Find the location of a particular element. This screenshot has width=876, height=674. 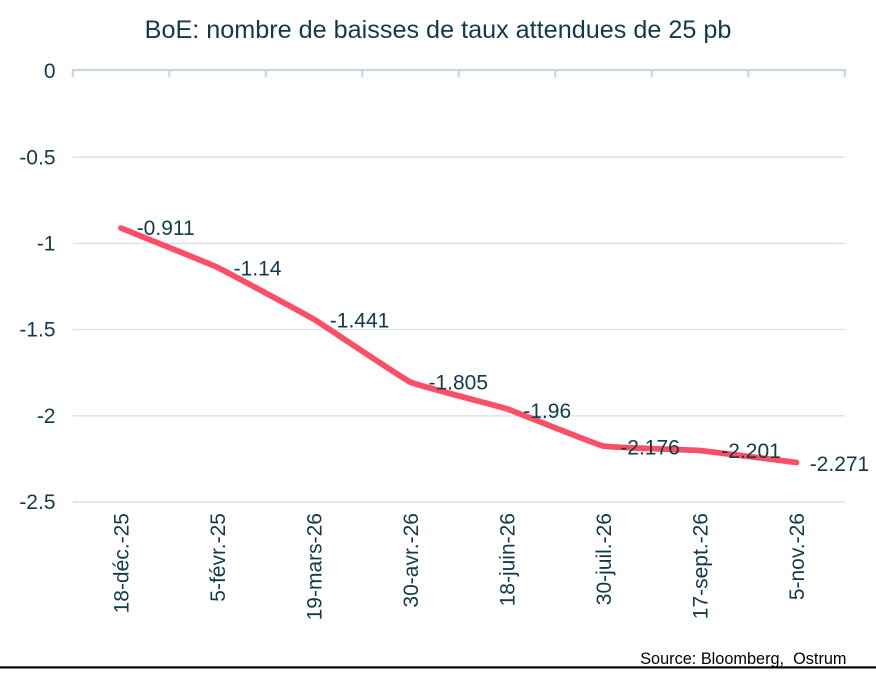

svg-text: Source: Bloomberg, Ostrum is located at coordinates (743, 659).